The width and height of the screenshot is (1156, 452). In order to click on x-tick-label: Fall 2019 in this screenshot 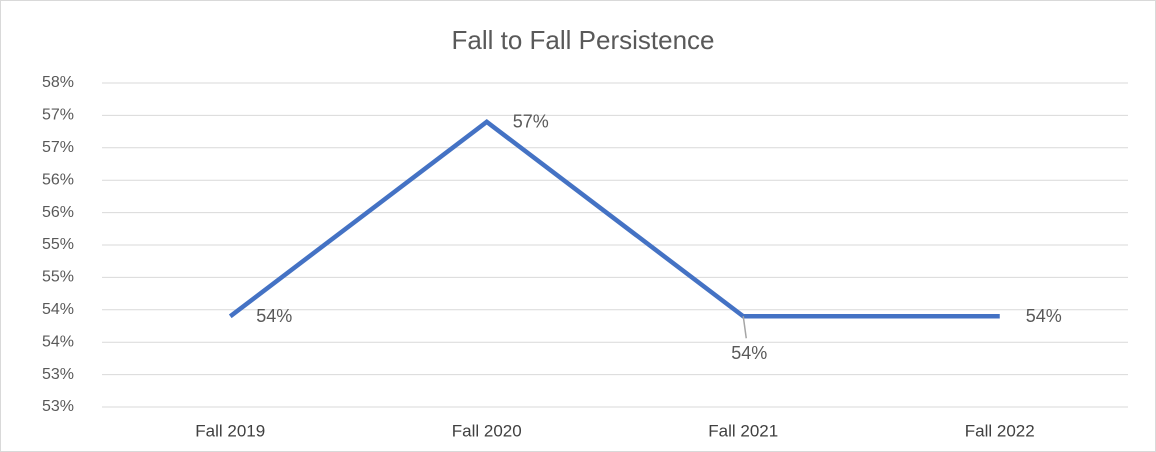, I will do `click(230, 430)`.